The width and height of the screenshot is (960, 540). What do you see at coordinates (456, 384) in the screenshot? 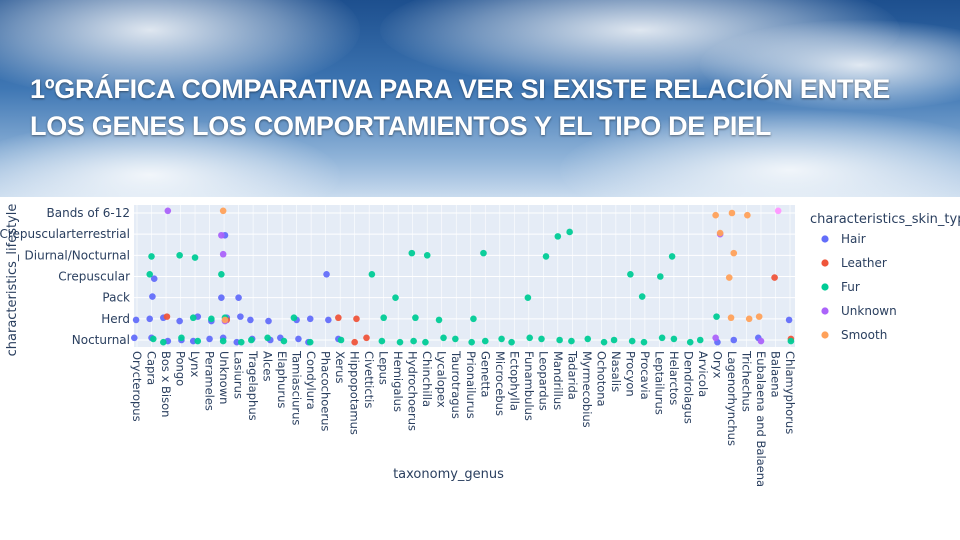
I see `x-tick-label: Taurotragus` at bounding box center [456, 384].